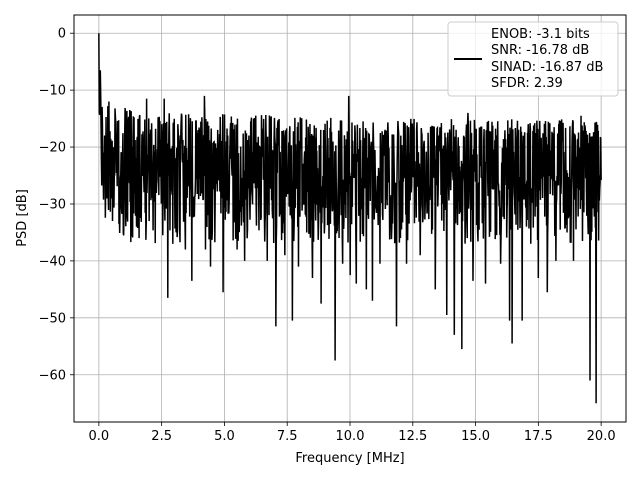 This screenshot has width=640, height=480. I want to click on x-tick-label: 10.0, so click(350, 436).